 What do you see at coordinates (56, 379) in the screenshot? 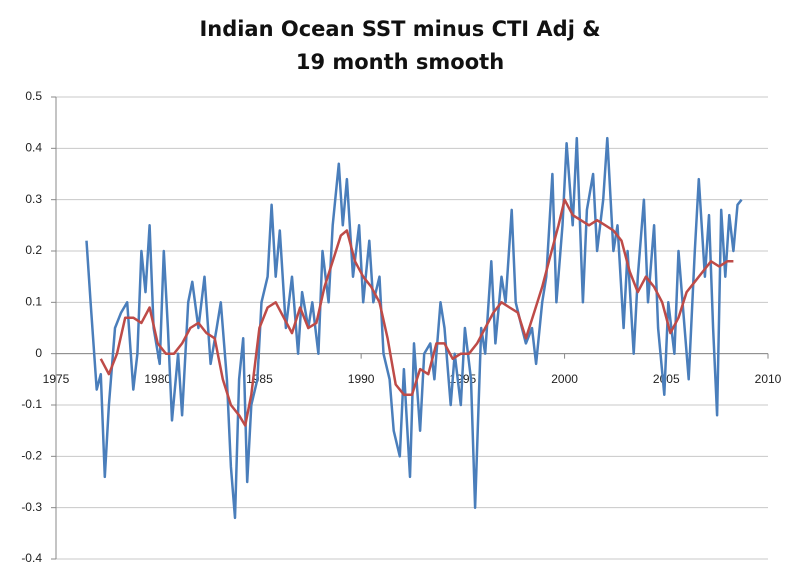
I see `x-tick-label: 1975` at bounding box center [56, 379].